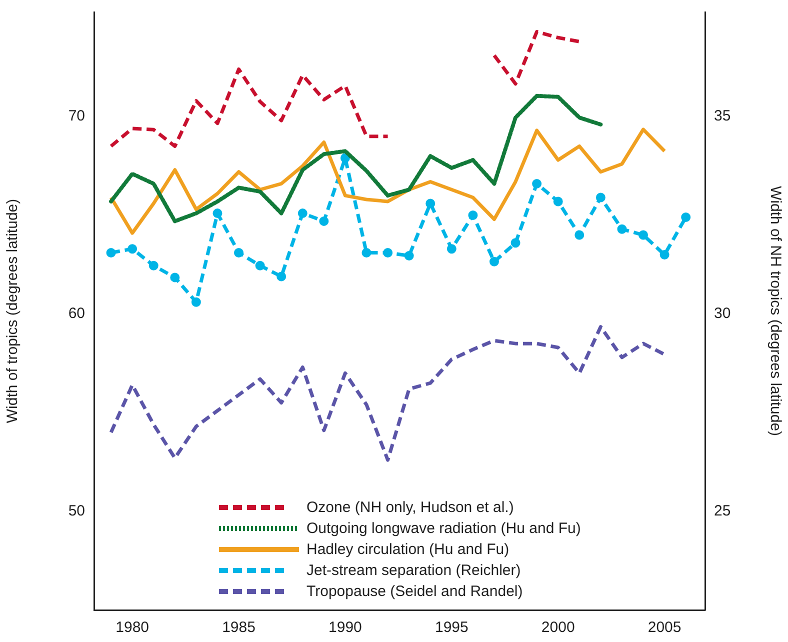  Describe the element at coordinates (76, 116) in the screenshot. I see `y-tick-label: 70` at that location.